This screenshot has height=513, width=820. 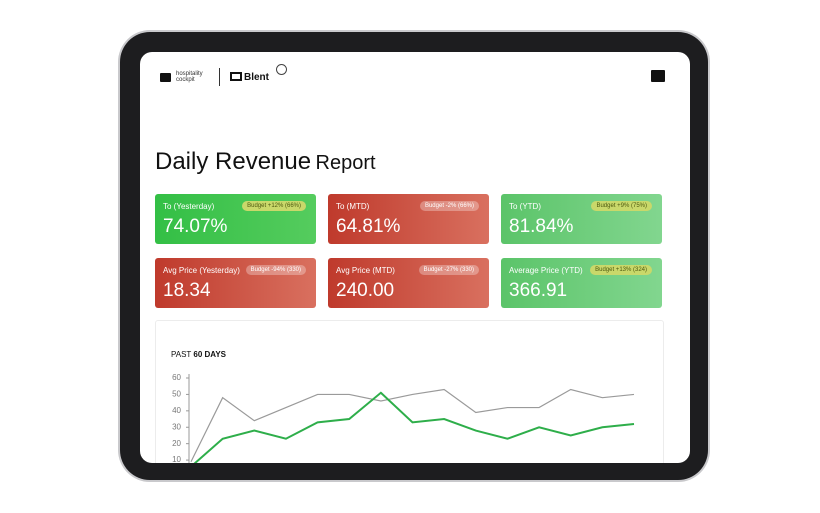 I want to click on partner-name: Blent, so click(x=256, y=77).